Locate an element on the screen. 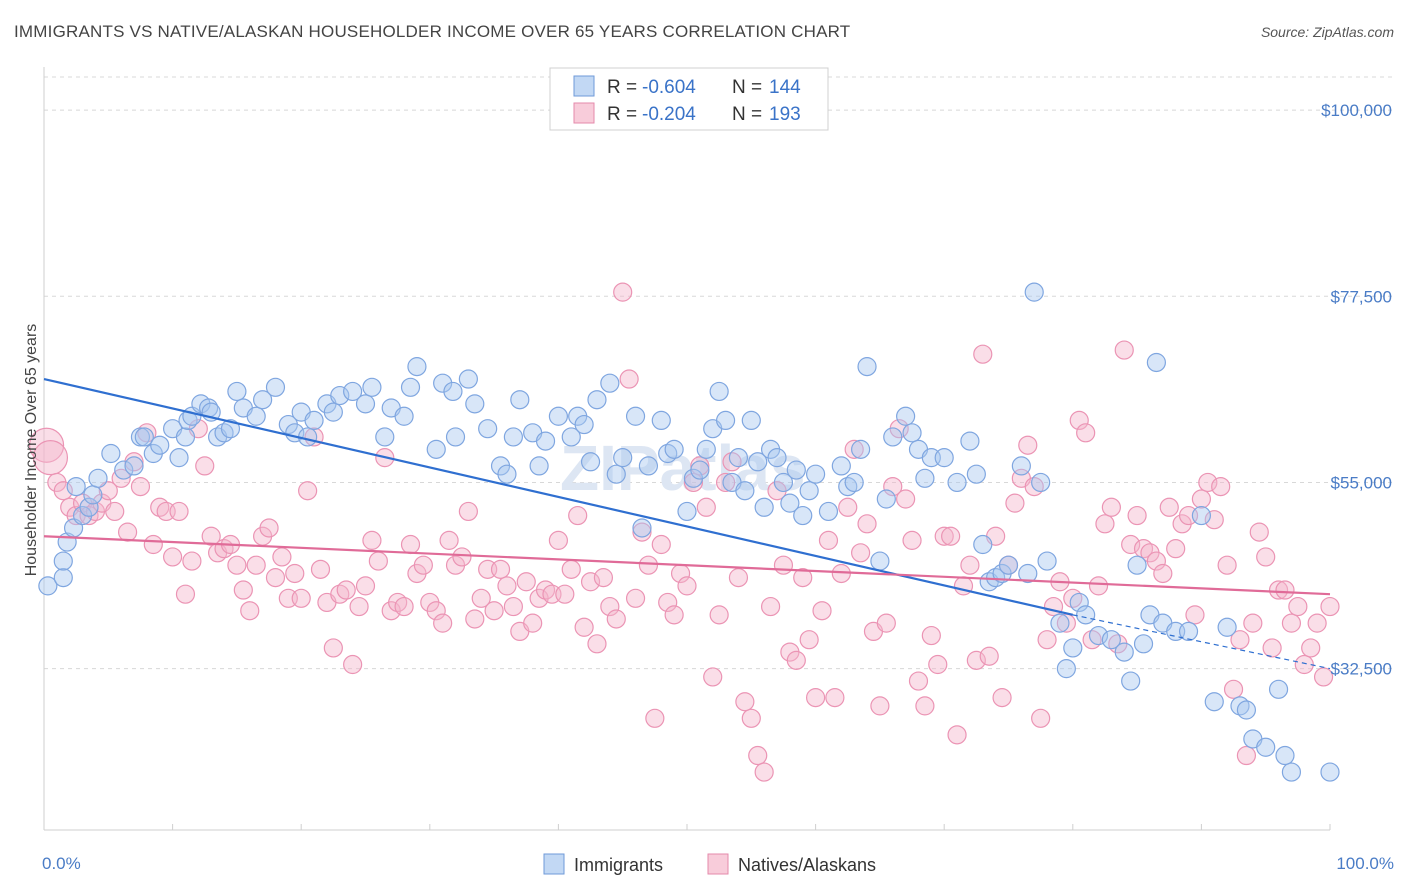 The width and height of the screenshot is (1406, 892). bottom-legend-swatch-natives is located at coordinates (718, 864).